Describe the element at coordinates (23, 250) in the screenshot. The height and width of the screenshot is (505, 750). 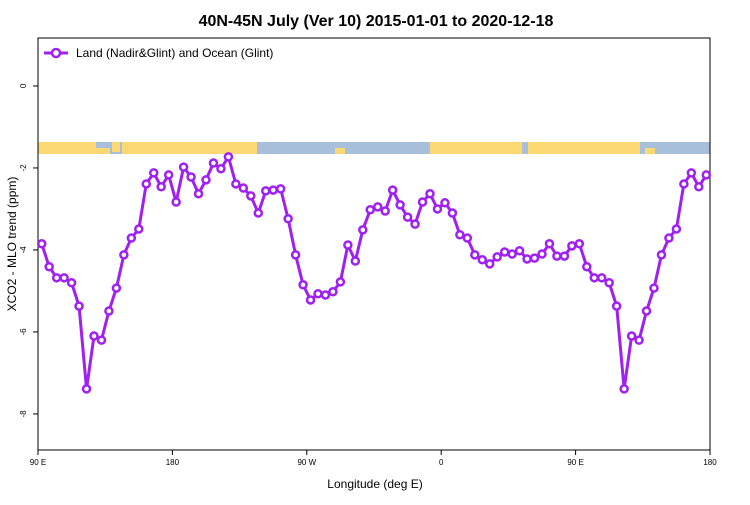
I see `y-tick-label: -4` at that location.